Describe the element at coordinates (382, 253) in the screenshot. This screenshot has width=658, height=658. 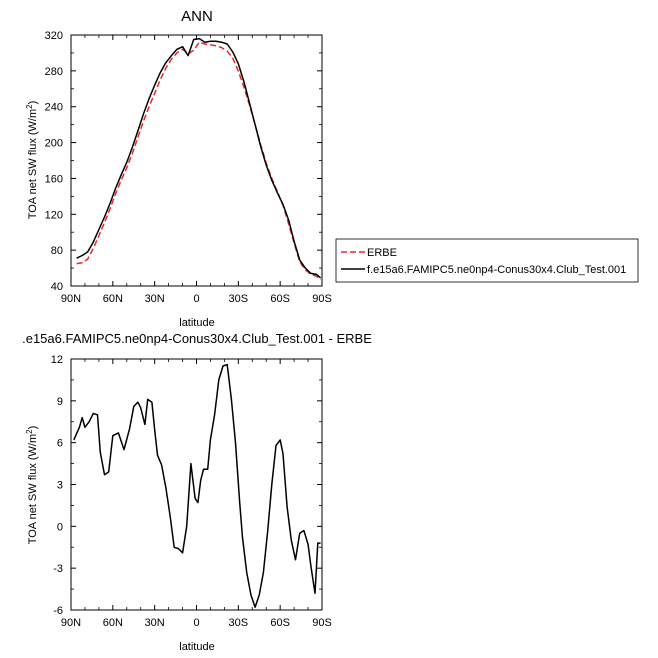
I see `legend-label-erbe: ERBE` at that location.